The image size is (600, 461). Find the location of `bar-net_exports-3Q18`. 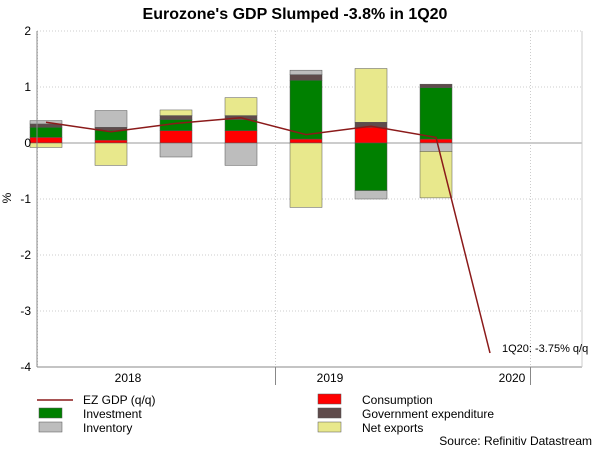

bar-net_exports-3Q18 is located at coordinates (176, 113).